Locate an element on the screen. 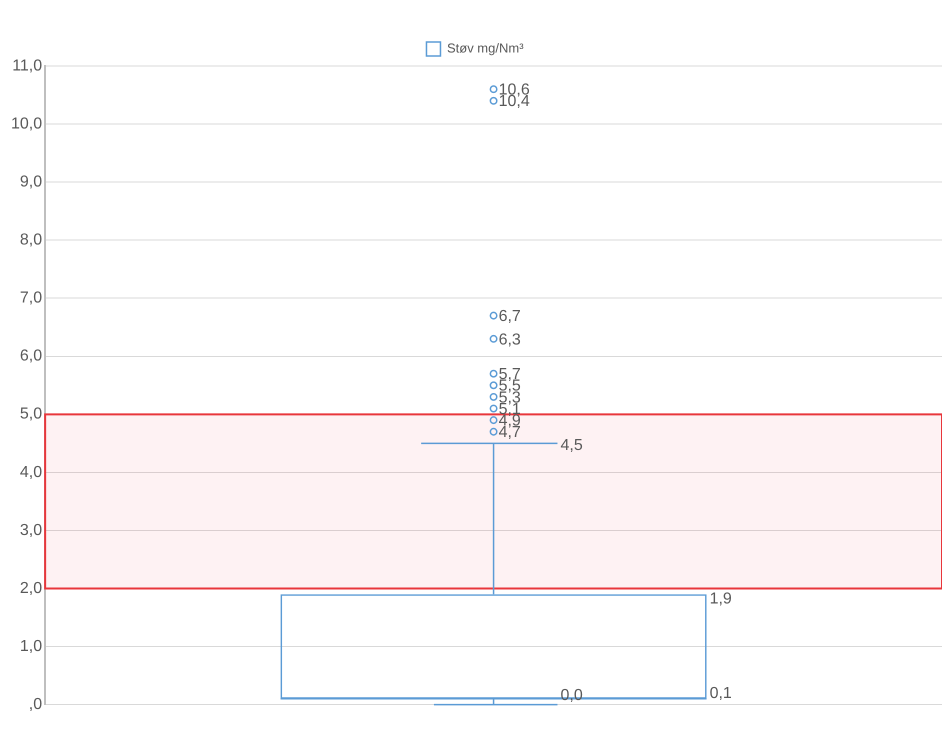 The height and width of the screenshot is (751, 950). annotation: 0,1 is located at coordinates (721, 693).